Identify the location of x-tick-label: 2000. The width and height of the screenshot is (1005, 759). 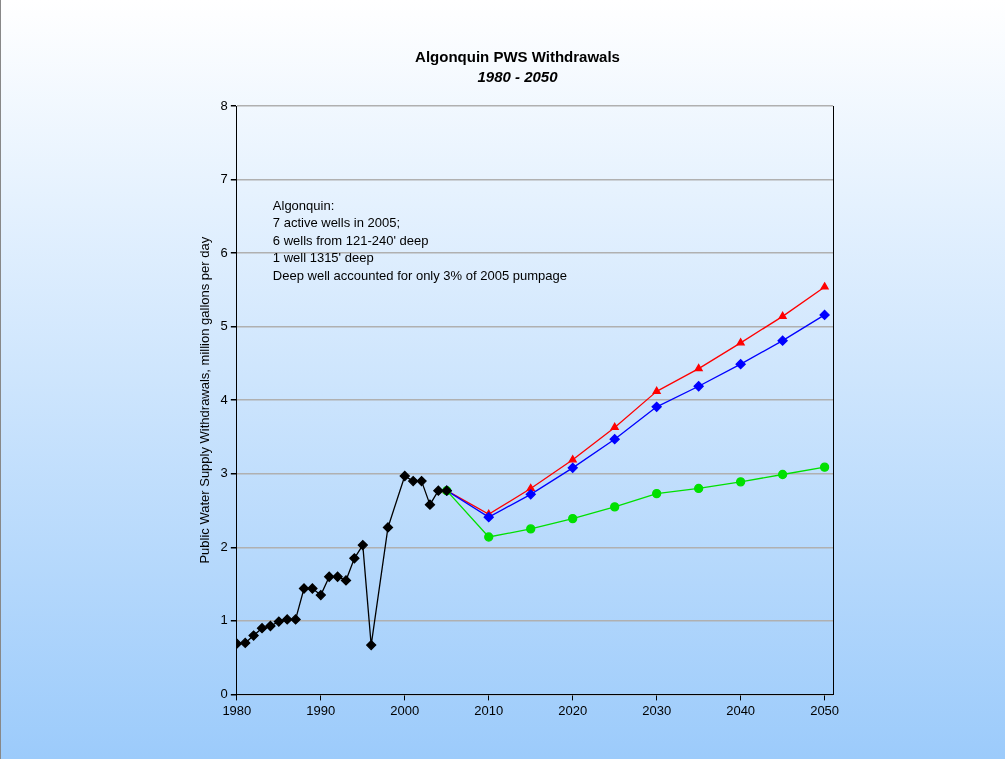
(405, 710).